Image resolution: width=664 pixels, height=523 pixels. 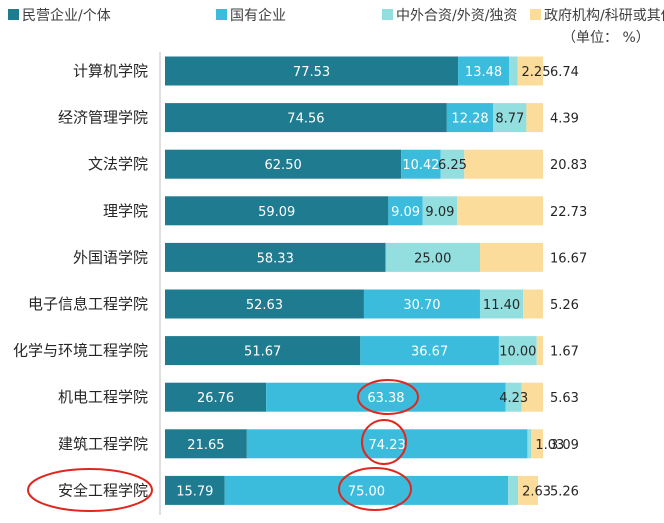 I want to click on legend-label-1: 国有企业, so click(x=258, y=15).